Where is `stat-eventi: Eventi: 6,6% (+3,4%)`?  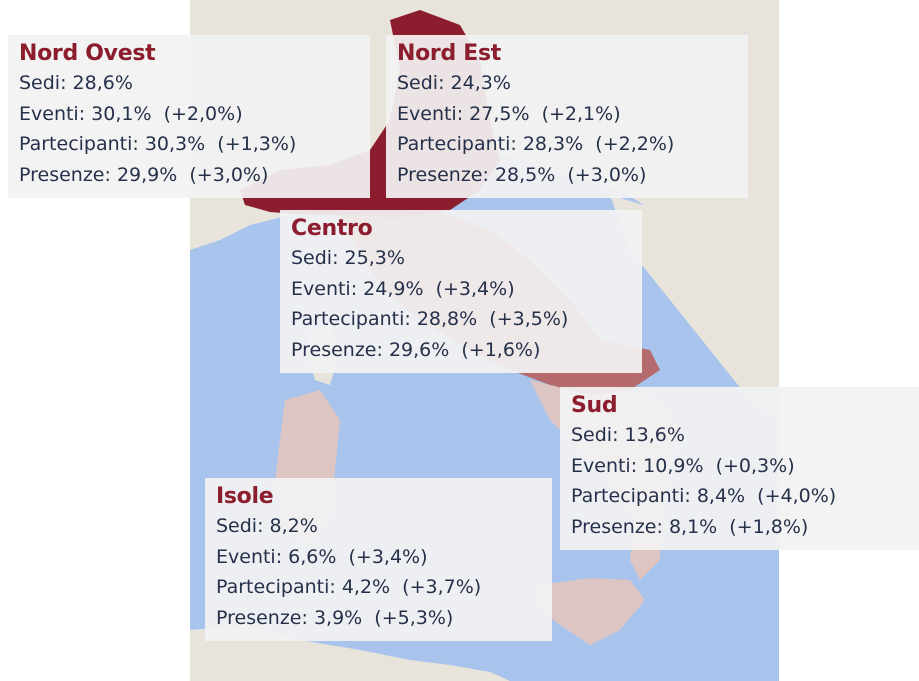 stat-eventi: Eventi: 6,6% (+3,4%) is located at coordinates (322, 556).